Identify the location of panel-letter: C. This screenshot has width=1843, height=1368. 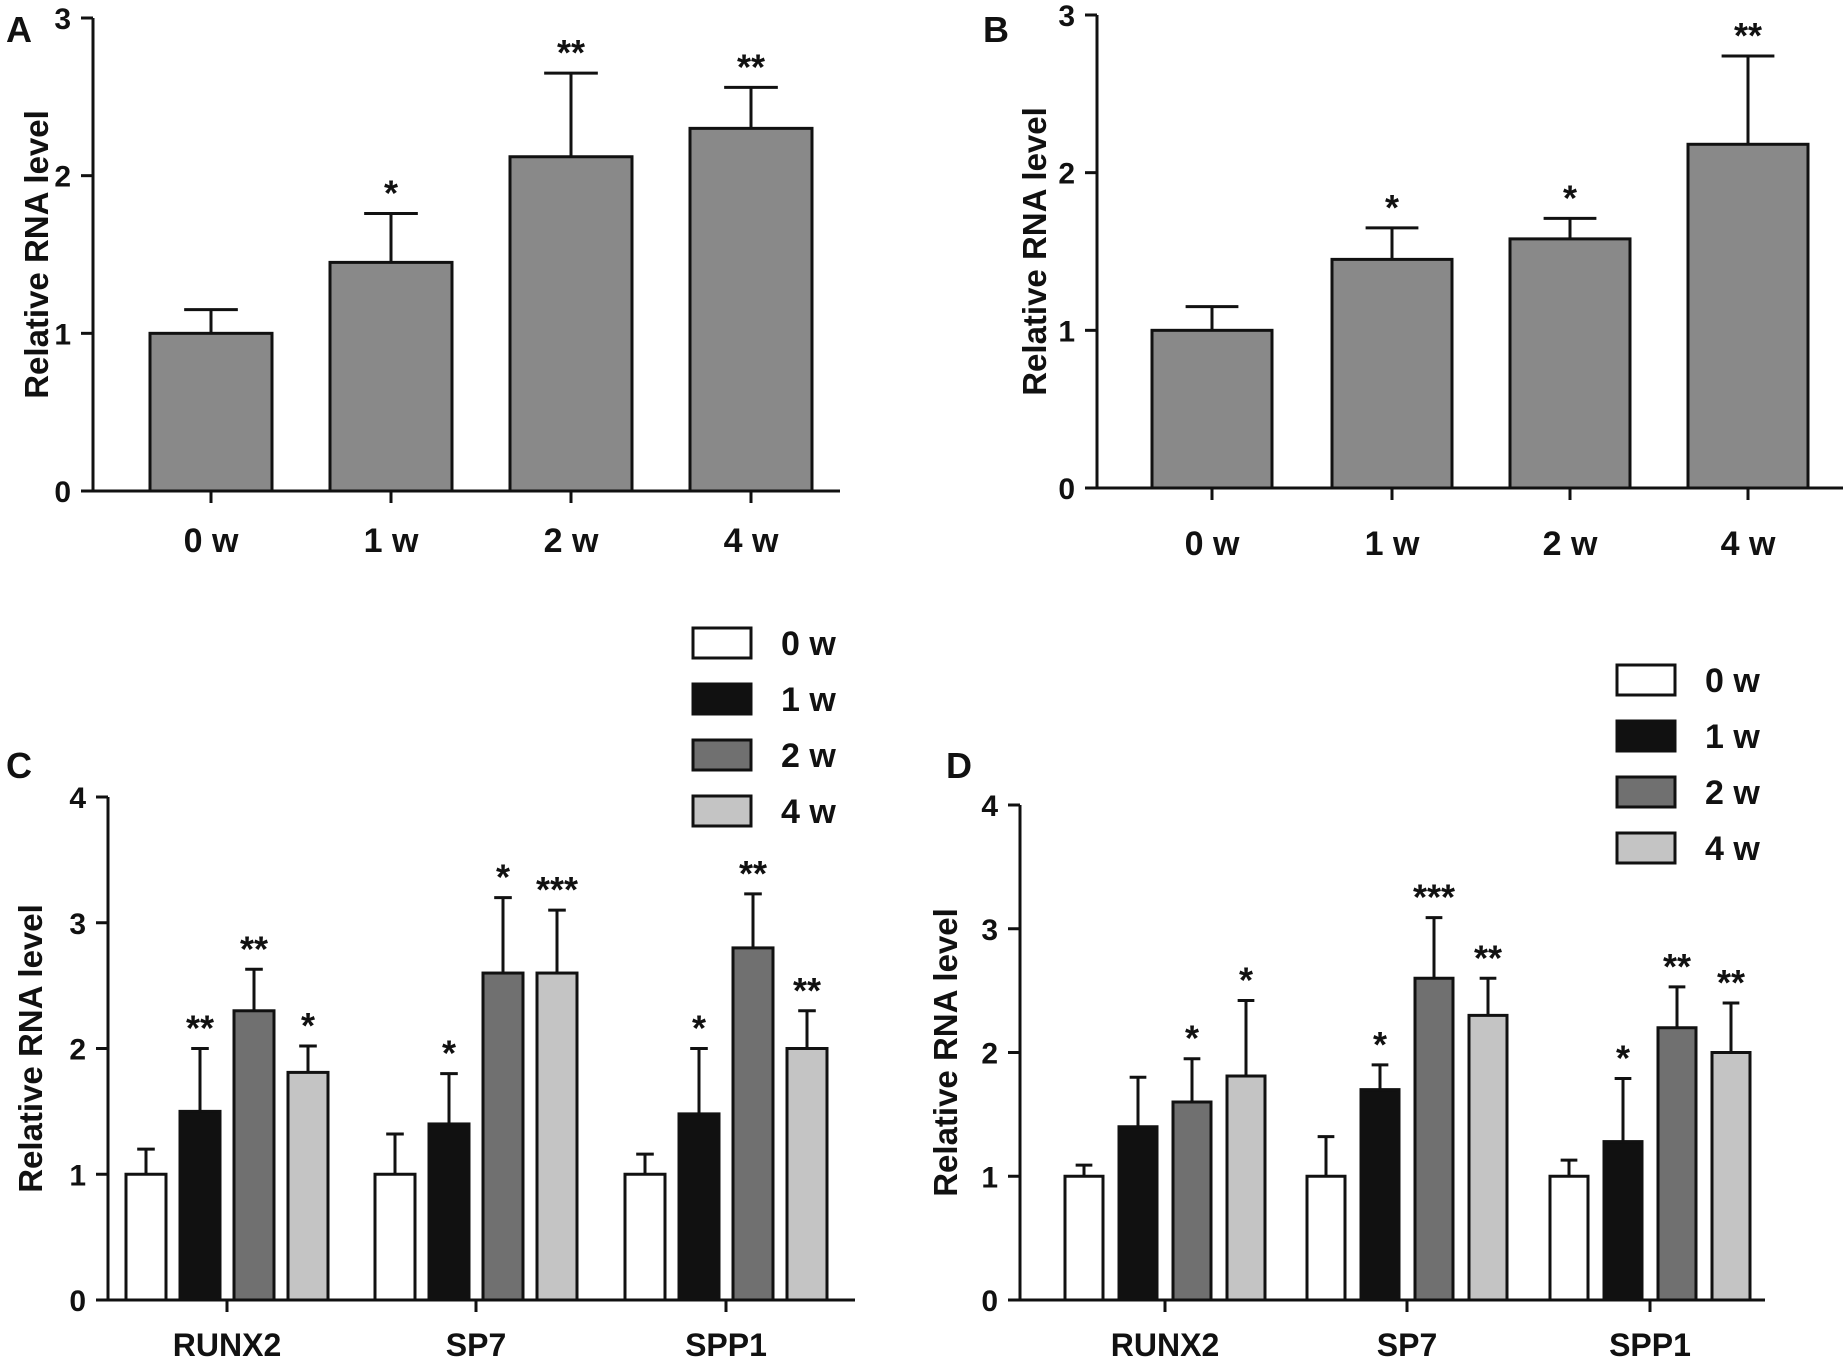
(19, 765).